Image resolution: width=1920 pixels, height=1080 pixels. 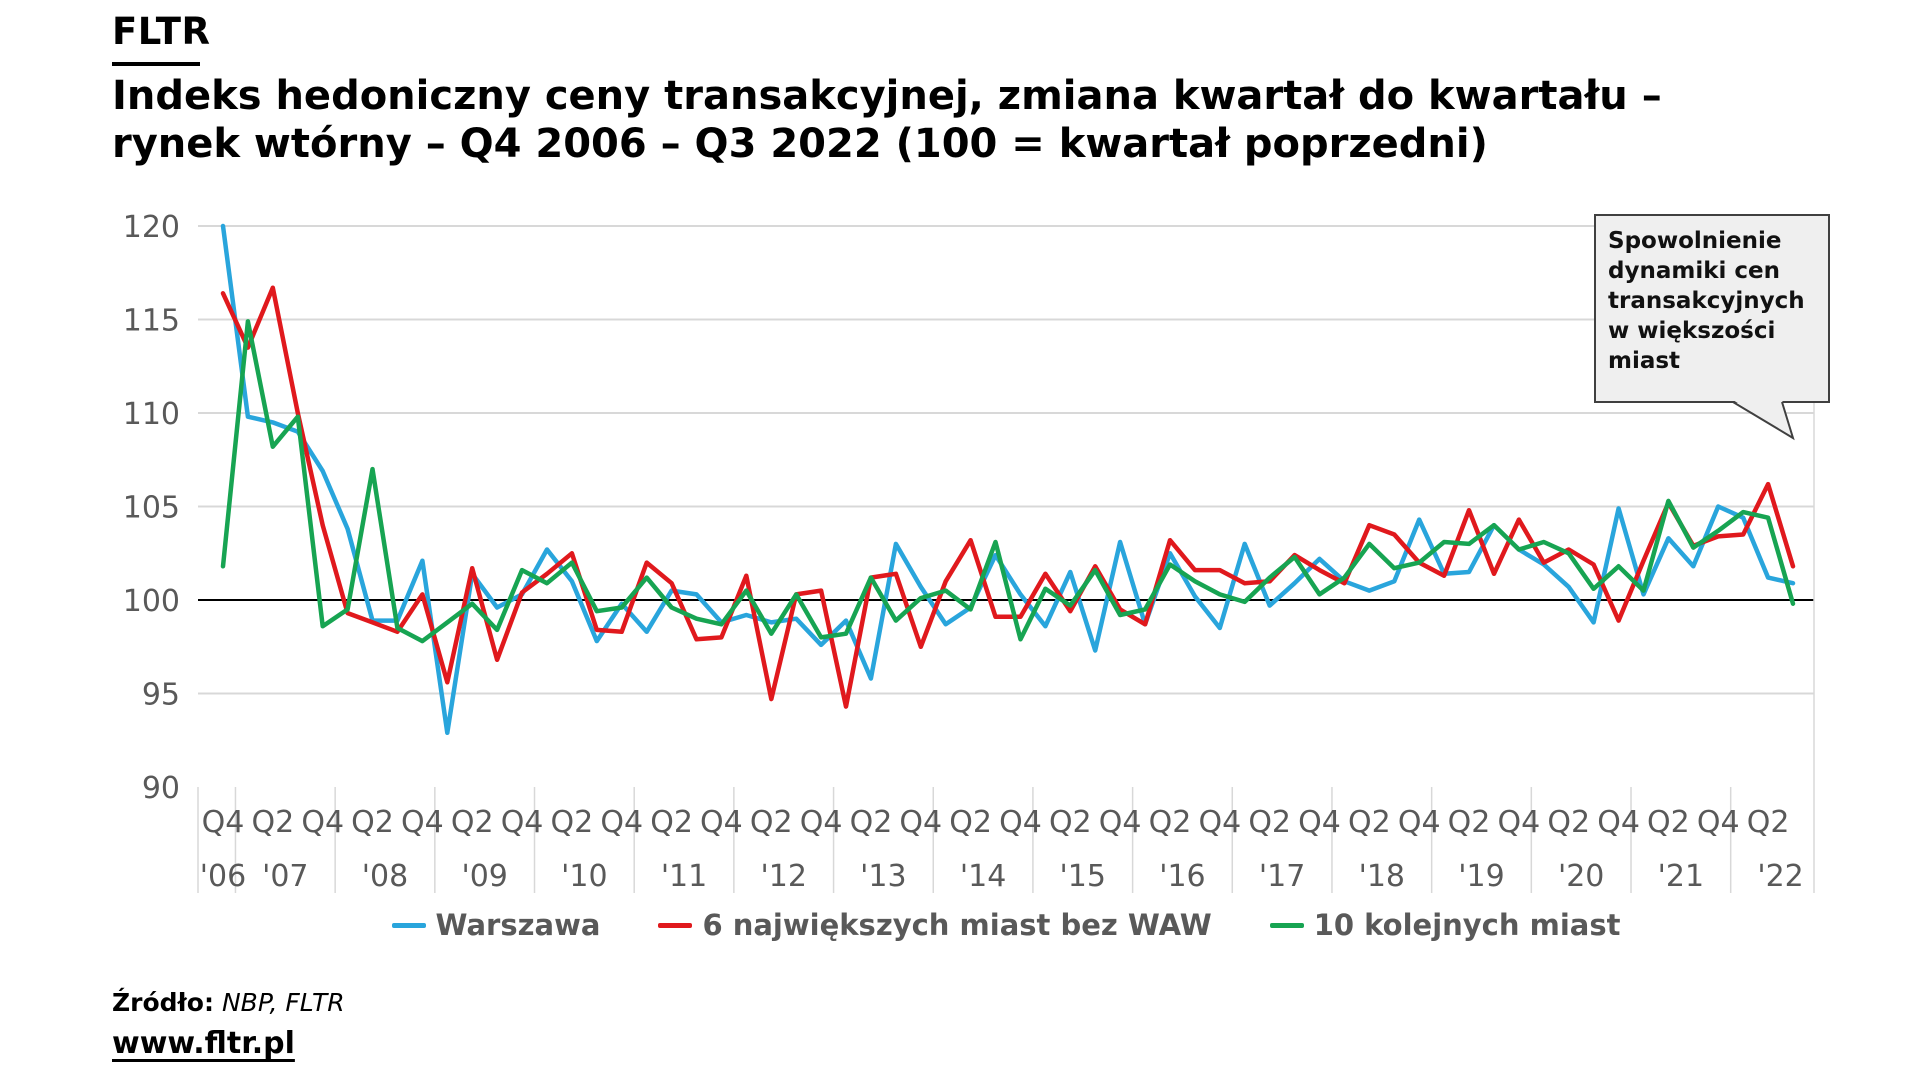 What do you see at coordinates (272, 822) in the screenshot?
I see `x-tick-quarter-2: Q2` at bounding box center [272, 822].